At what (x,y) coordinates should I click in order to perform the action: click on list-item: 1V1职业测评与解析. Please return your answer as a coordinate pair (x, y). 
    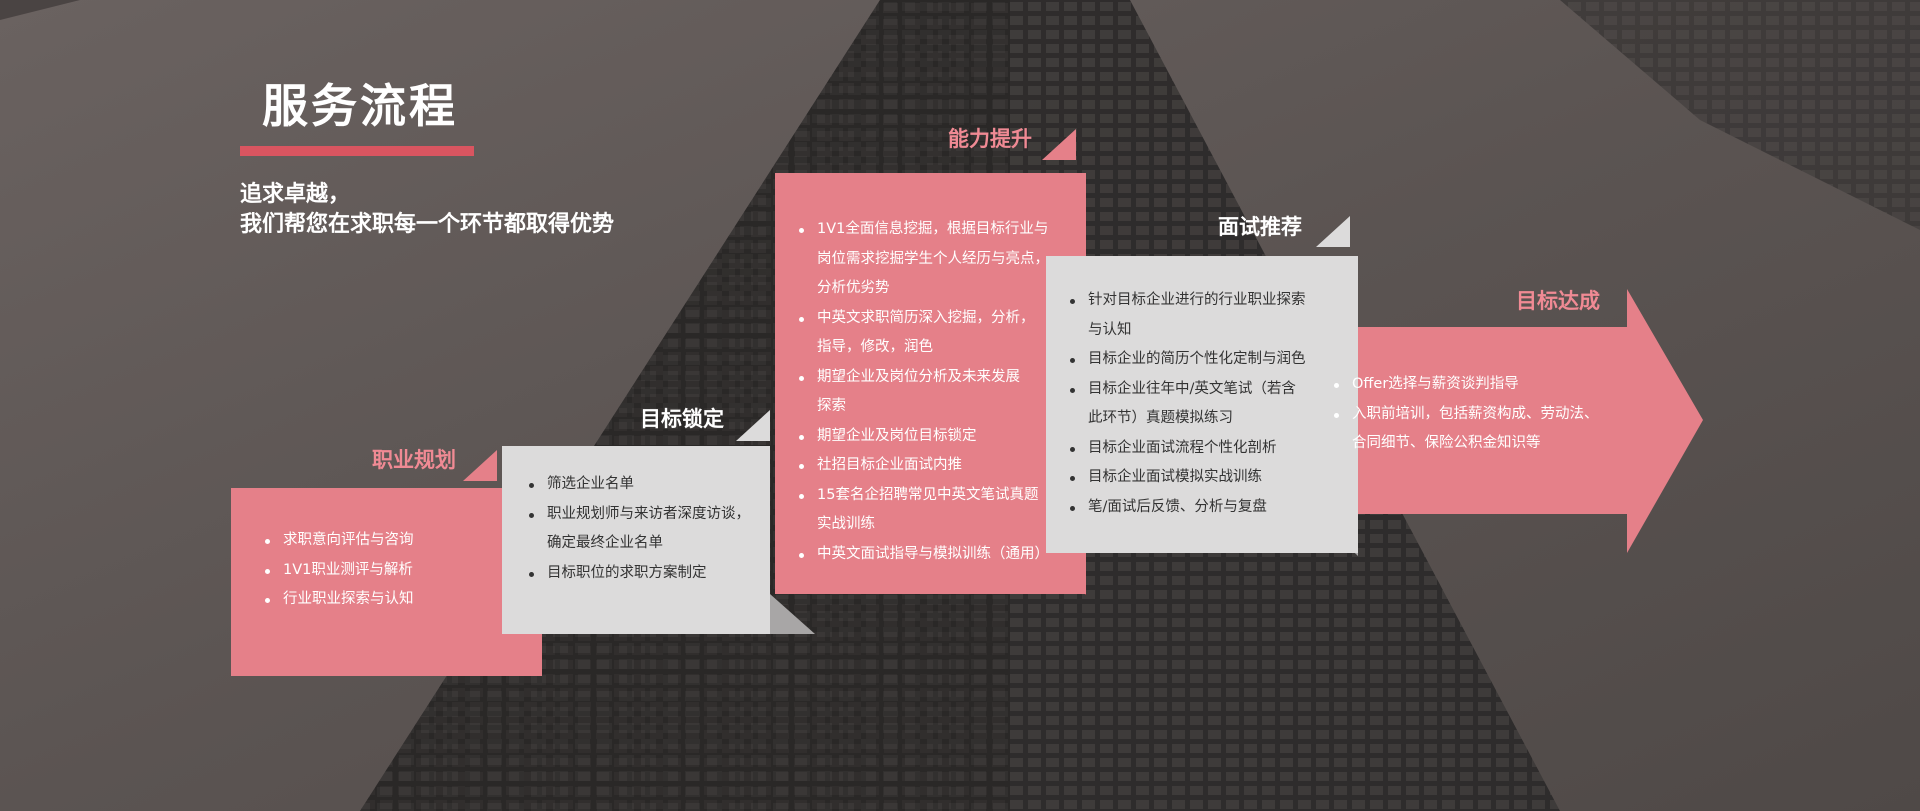
    Looking at the image, I should click on (402, 571).